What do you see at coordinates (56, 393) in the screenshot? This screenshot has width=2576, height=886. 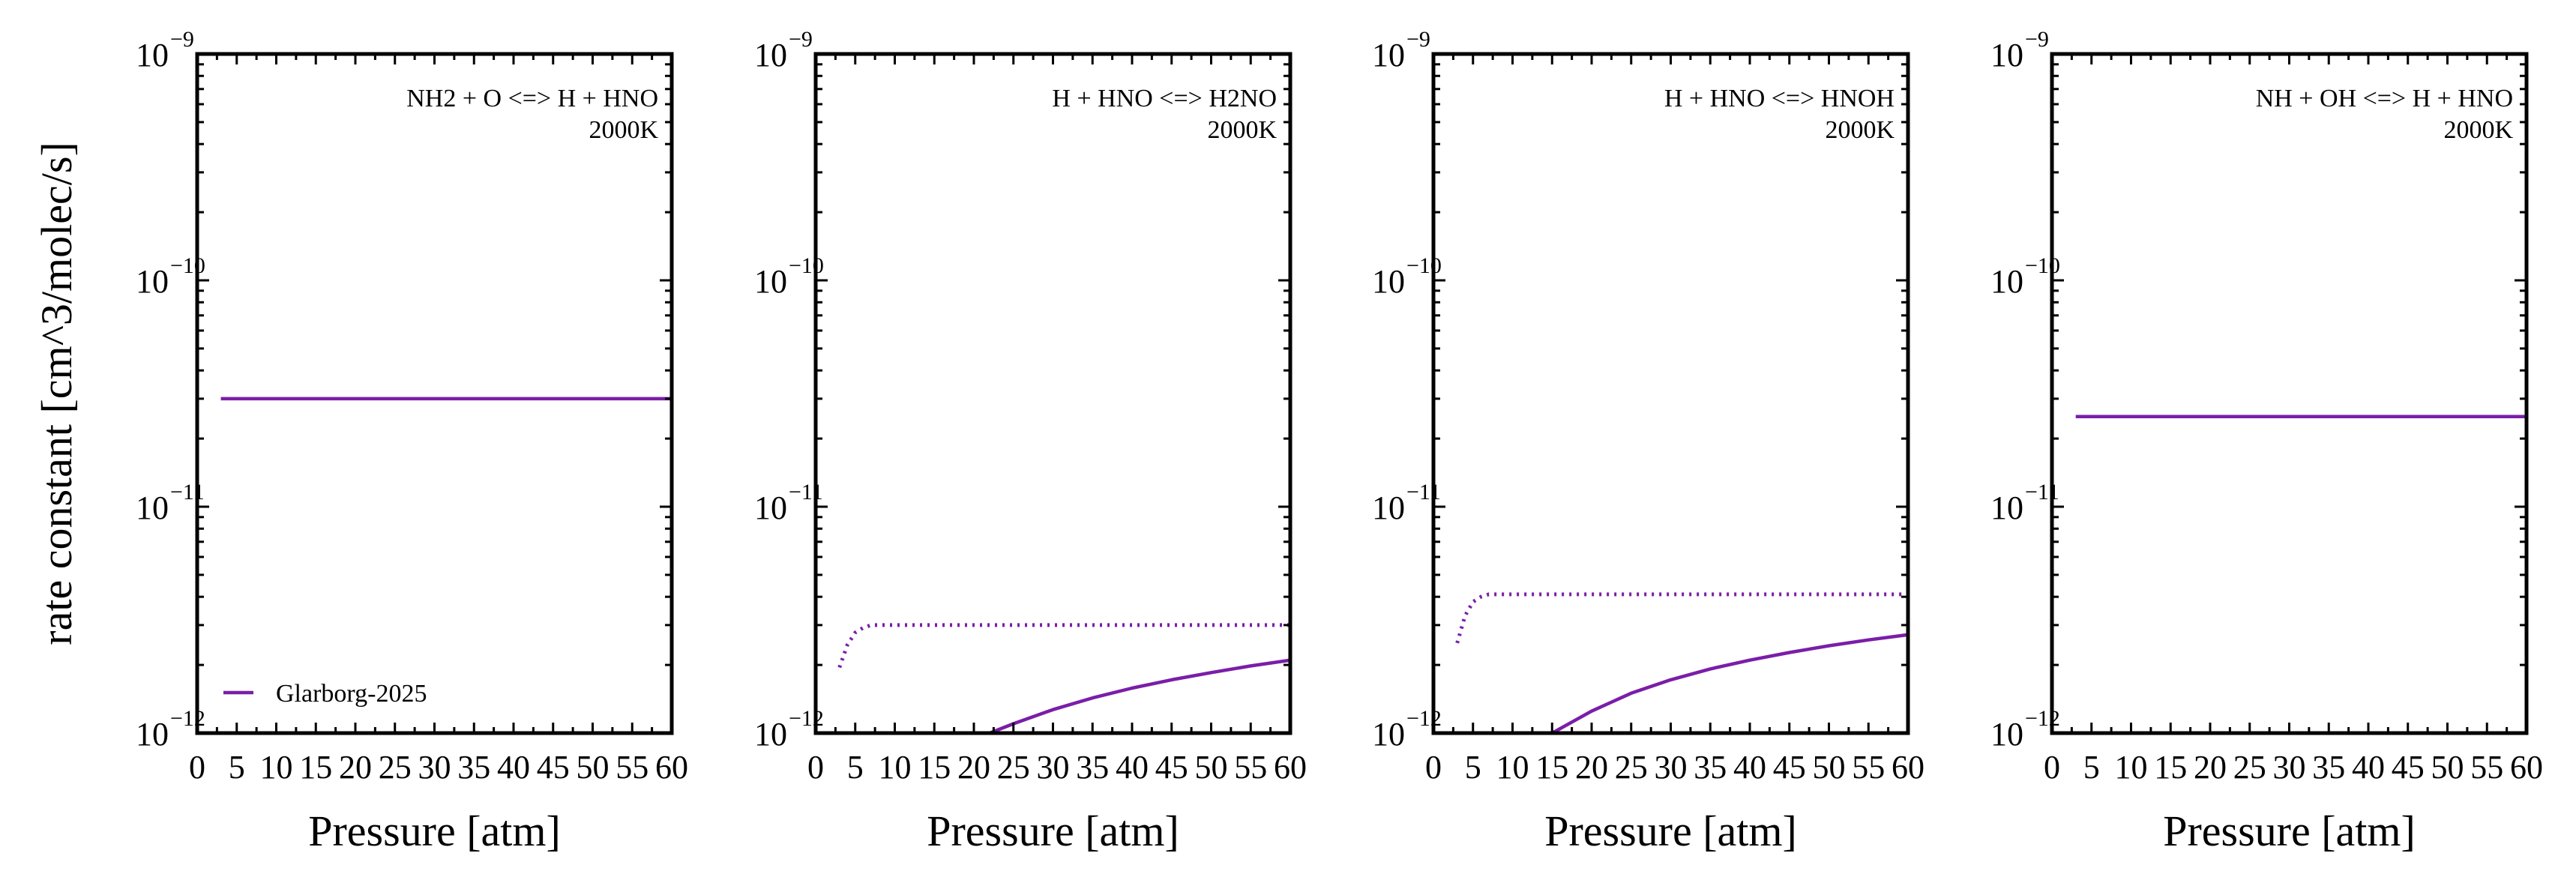 I see `y-axis-label: rate constant [cm^3/molec/s]` at bounding box center [56, 393].